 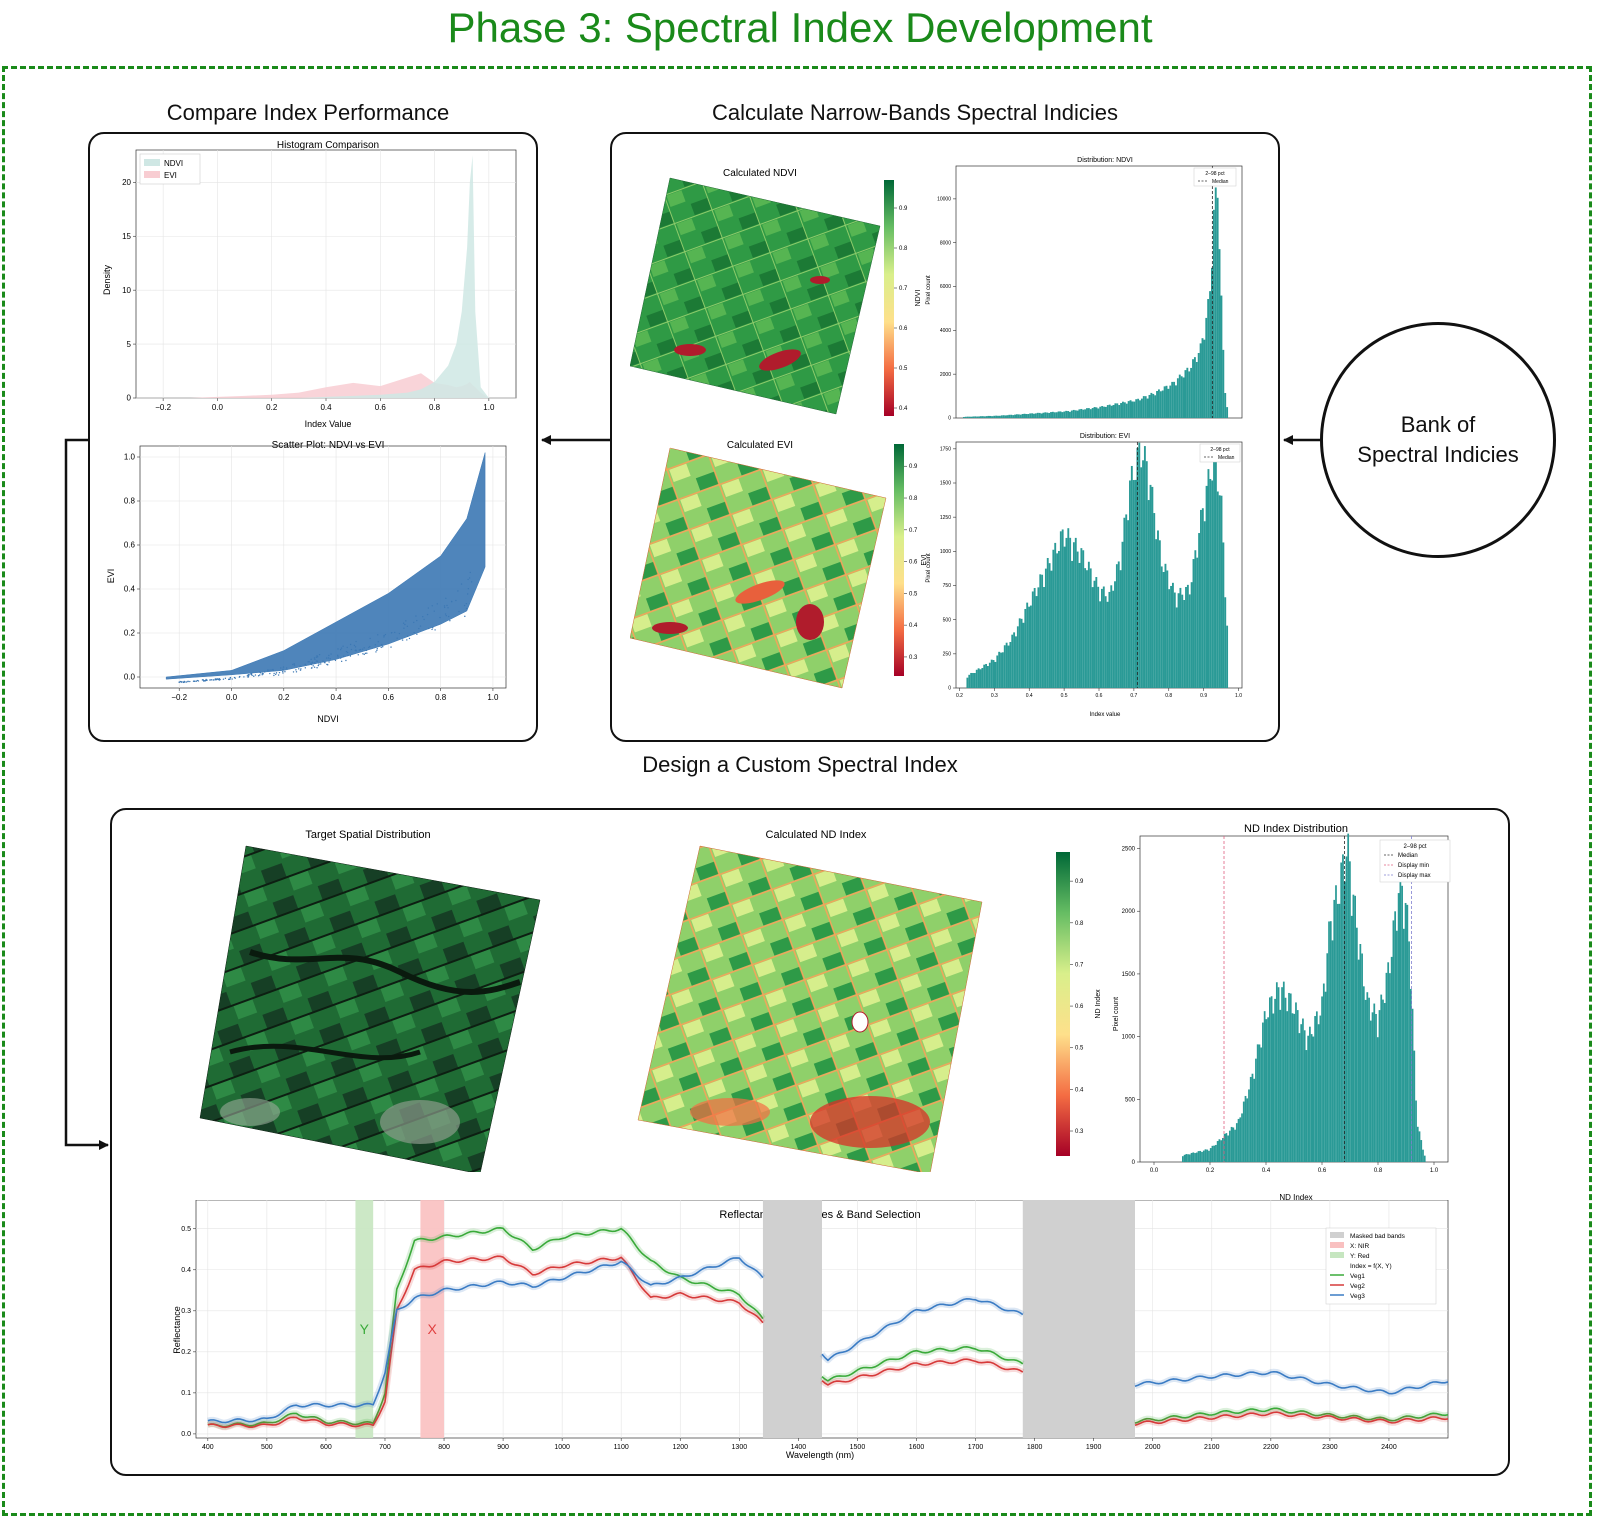 What do you see at coordinates (441, 697) in the screenshot?
I see `sc-xtick-label: 0.8` at bounding box center [441, 697].